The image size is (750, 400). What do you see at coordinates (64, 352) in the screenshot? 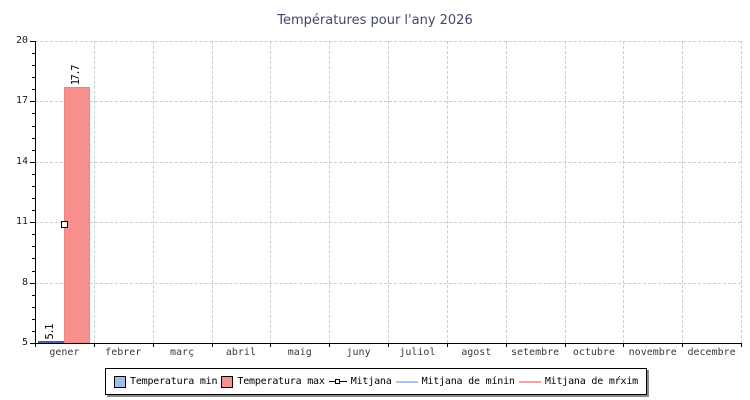
I see `x-tick-label: gener` at bounding box center [64, 352].